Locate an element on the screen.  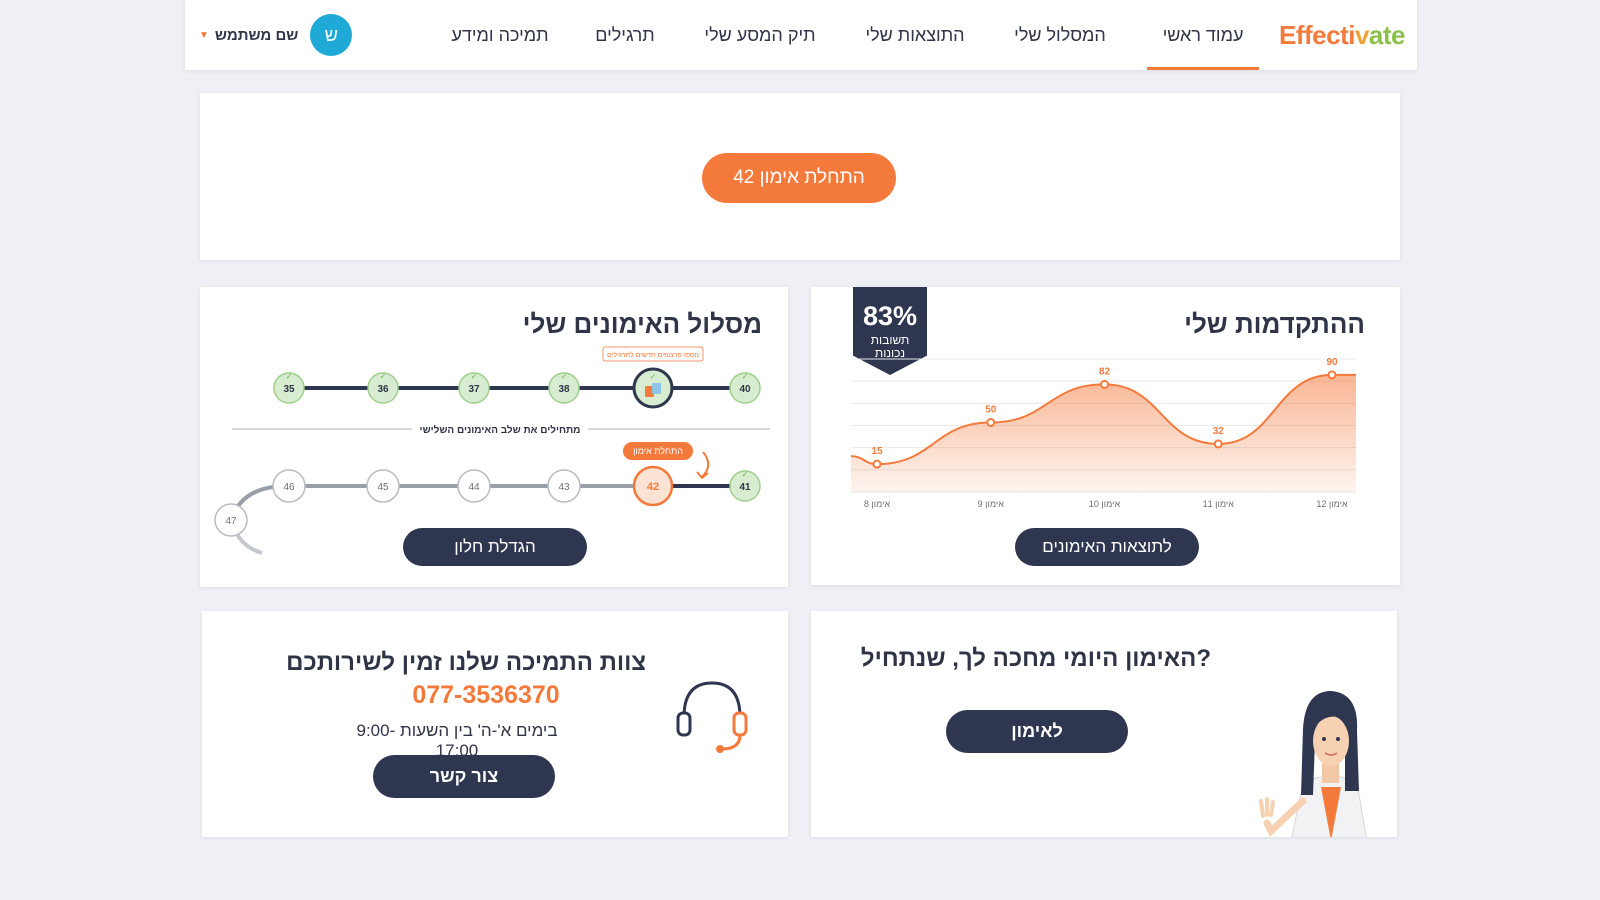
node-40: 40 ✓ is located at coordinates (745, 388).